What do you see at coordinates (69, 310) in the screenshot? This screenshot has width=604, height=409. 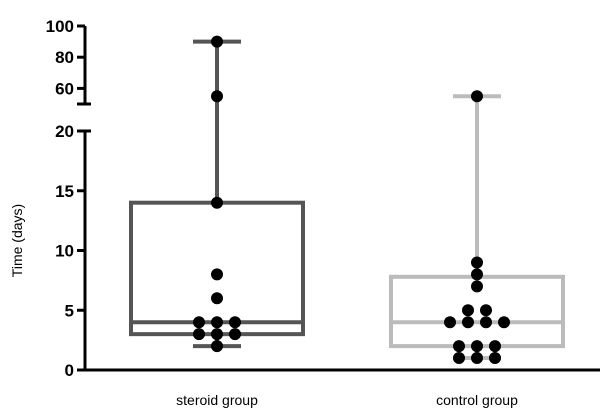 I see `y-tick-label: 5` at bounding box center [69, 310].